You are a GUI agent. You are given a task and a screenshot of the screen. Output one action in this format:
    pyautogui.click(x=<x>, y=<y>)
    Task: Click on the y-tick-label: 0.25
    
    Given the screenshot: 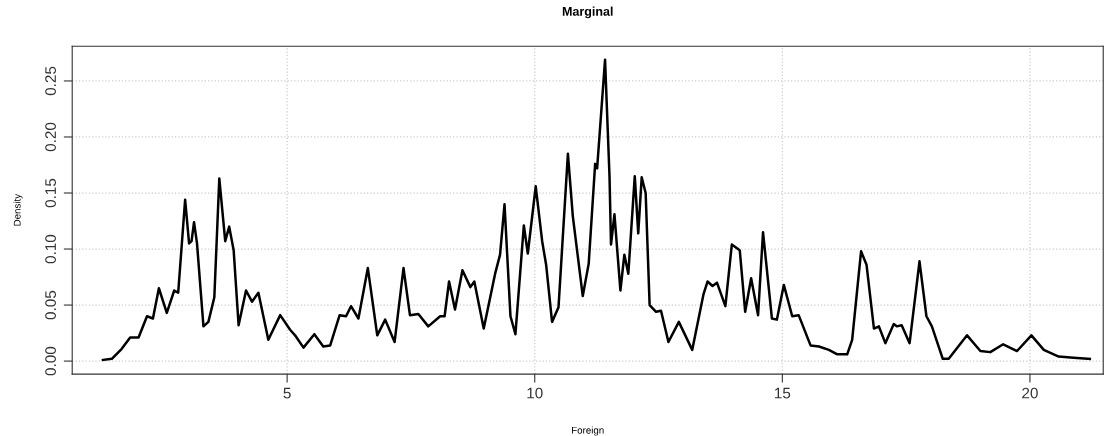 What is the action you would take?
    pyautogui.click(x=50, y=81)
    